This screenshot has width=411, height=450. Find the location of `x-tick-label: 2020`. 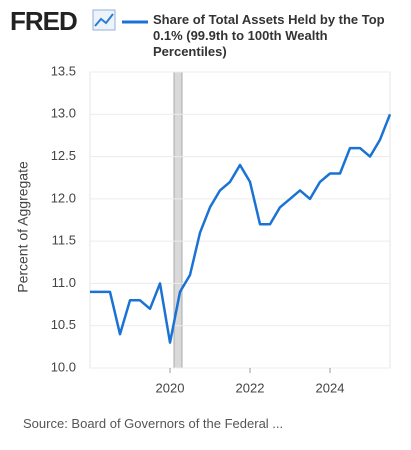

x-tick-label: 2020 is located at coordinates (170, 387).